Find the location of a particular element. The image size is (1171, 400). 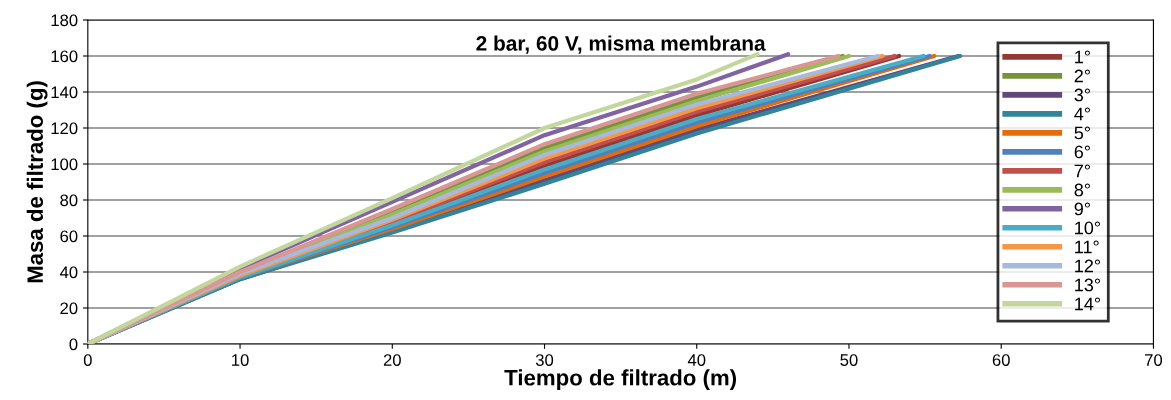

legend-label: 7° is located at coordinates (1082, 171).